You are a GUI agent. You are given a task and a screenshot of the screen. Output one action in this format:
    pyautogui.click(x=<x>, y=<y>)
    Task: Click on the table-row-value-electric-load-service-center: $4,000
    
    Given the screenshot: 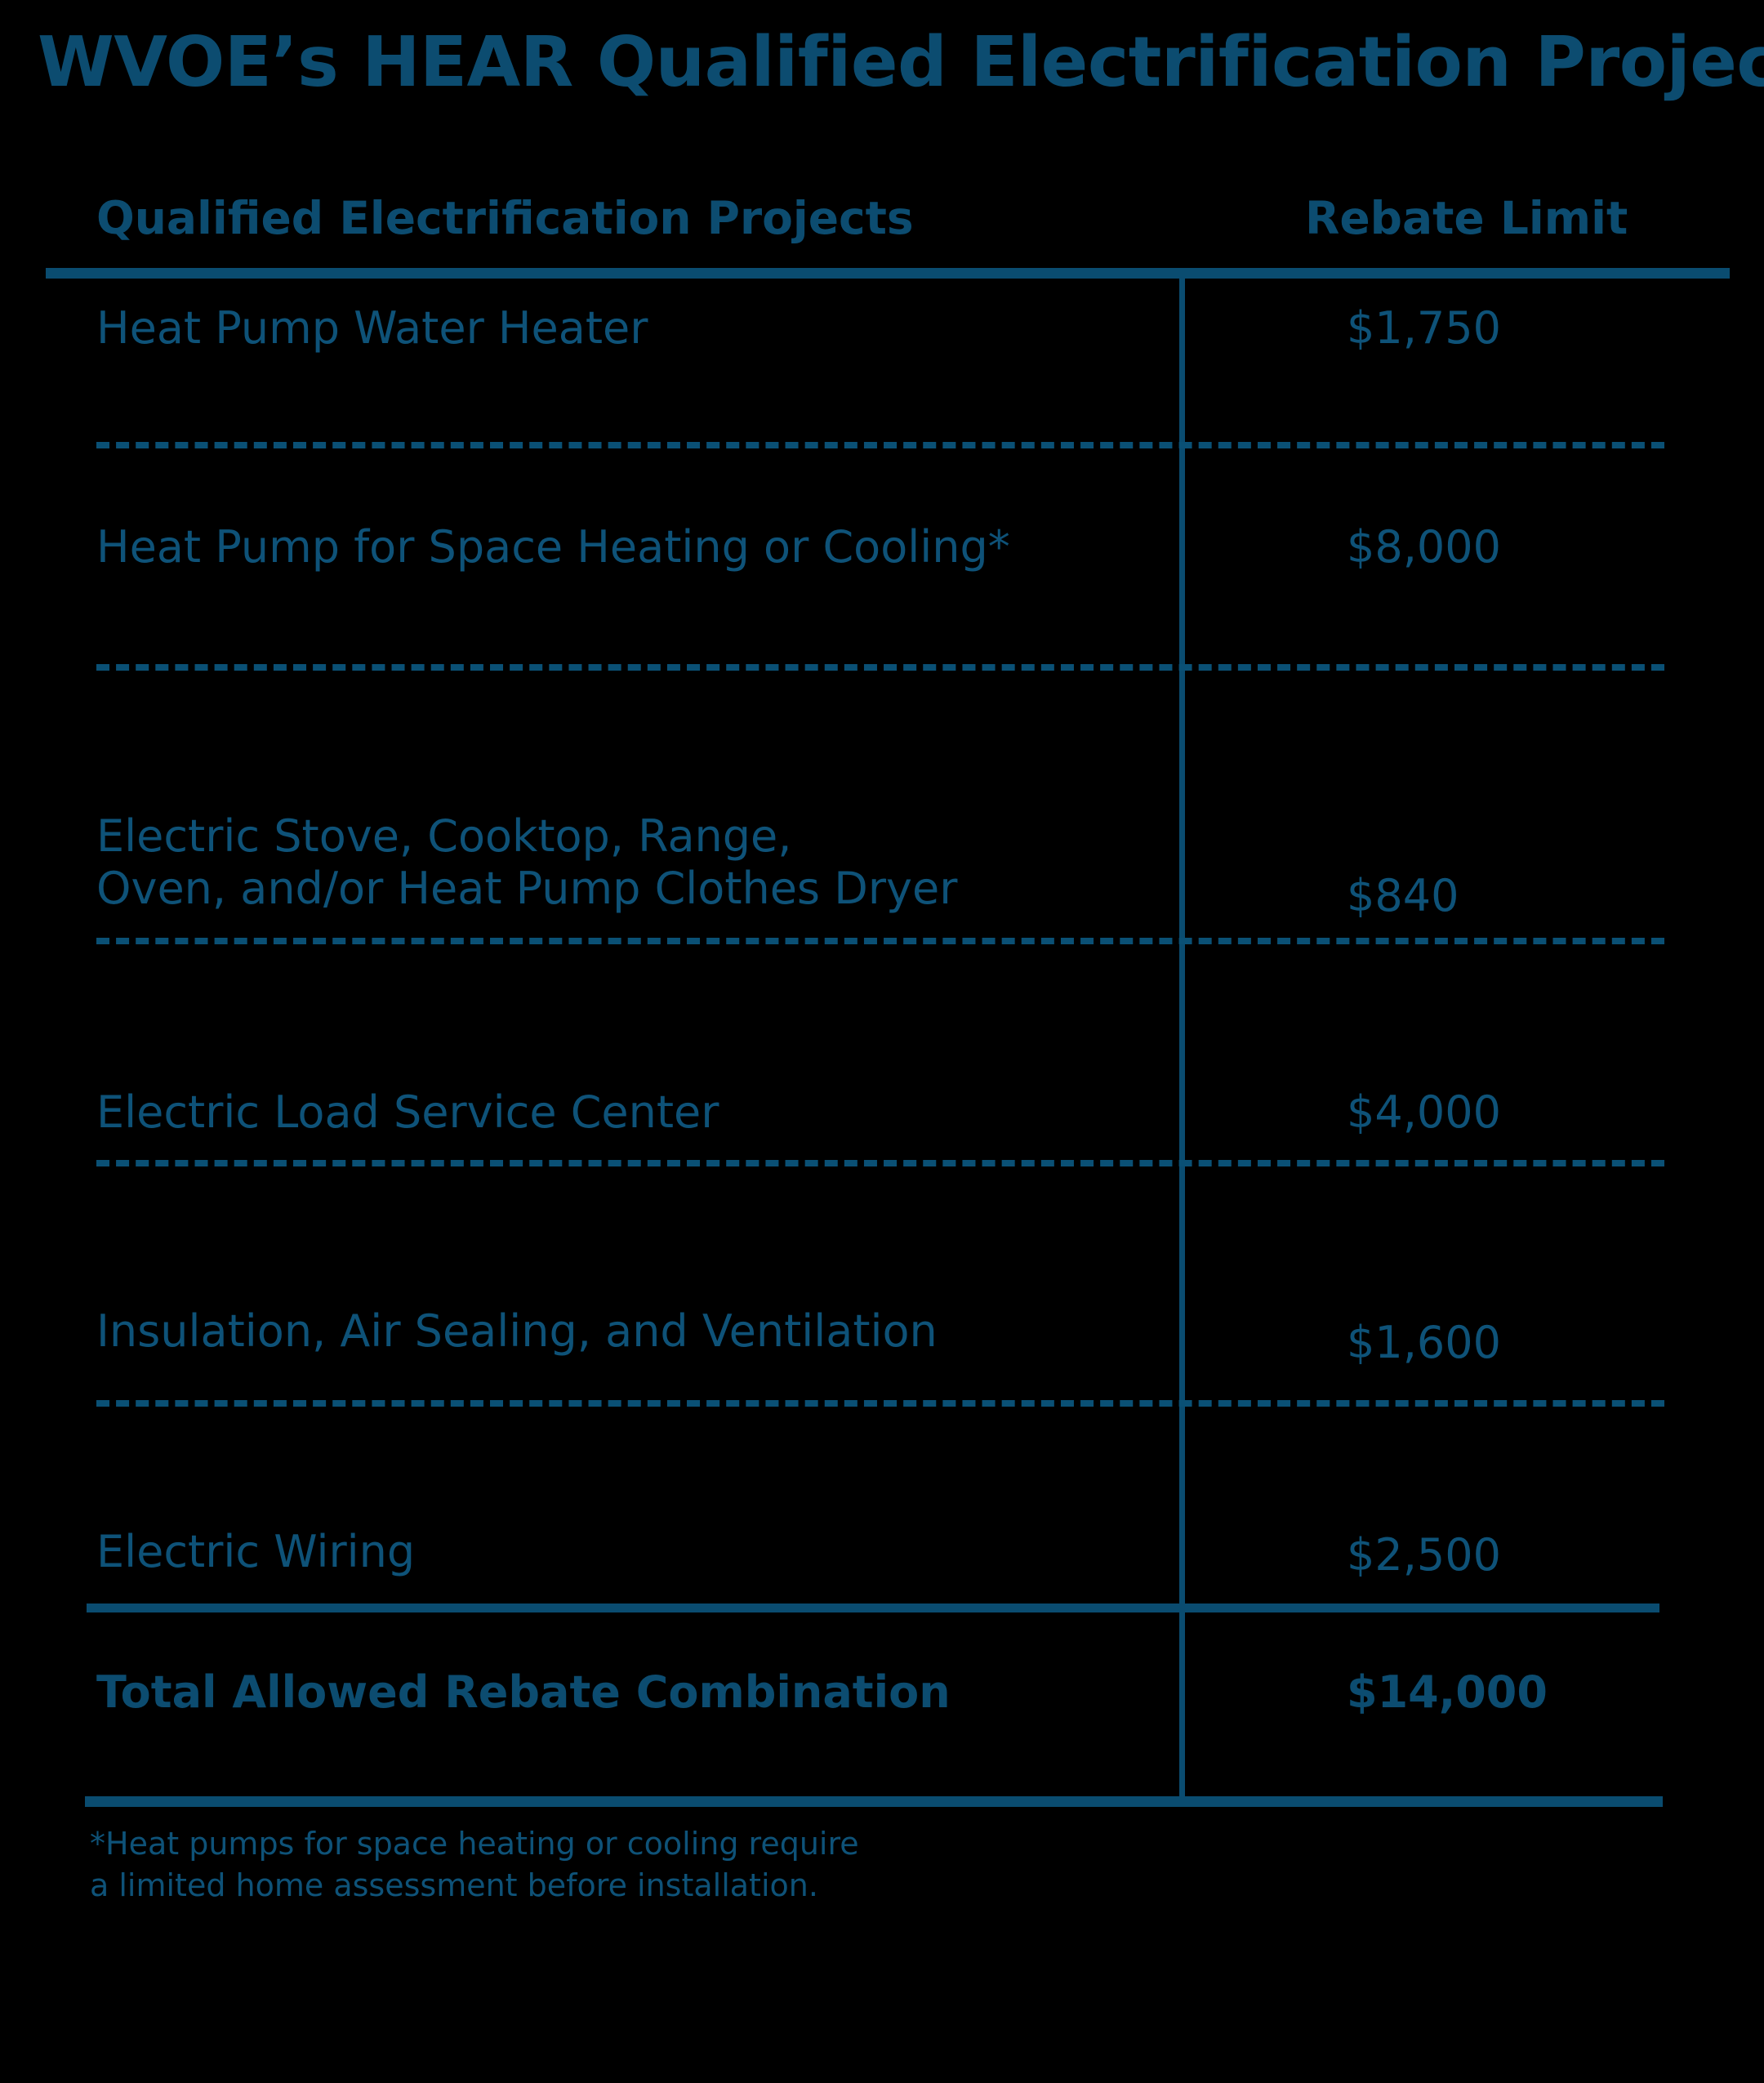 What is the action you would take?
    pyautogui.click(x=1424, y=1112)
    